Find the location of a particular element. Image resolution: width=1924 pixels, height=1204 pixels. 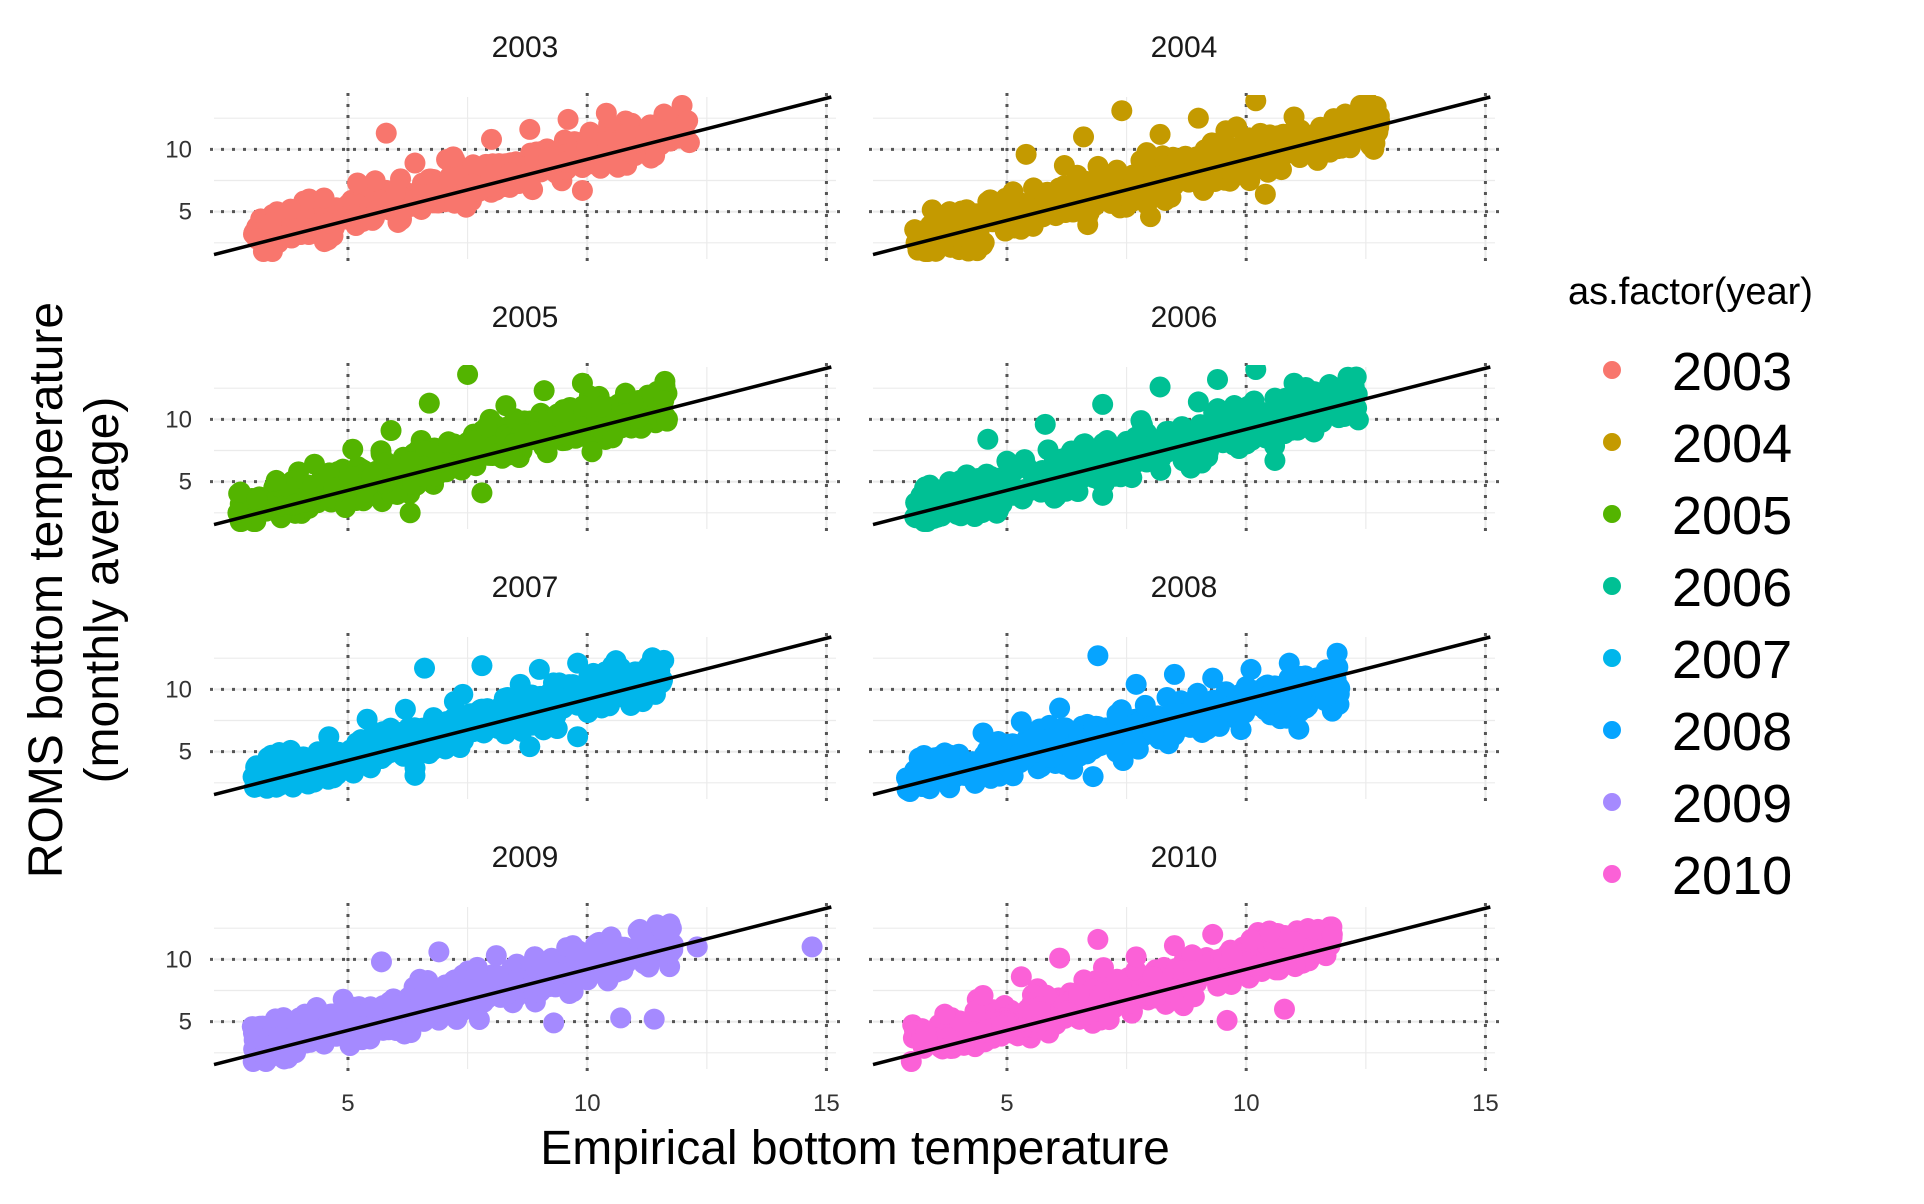

y-tick-label: 10 is located at coordinates (178, 419).